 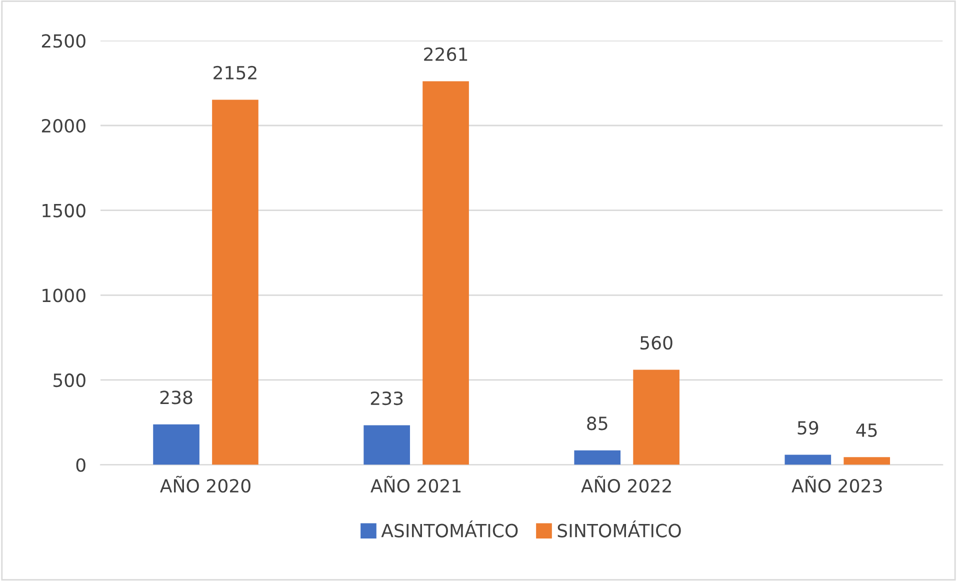 What do you see at coordinates (415, 484) in the screenshot?
I see `x-tick-label: AÑO 2021` at bounding box center [415, 484].